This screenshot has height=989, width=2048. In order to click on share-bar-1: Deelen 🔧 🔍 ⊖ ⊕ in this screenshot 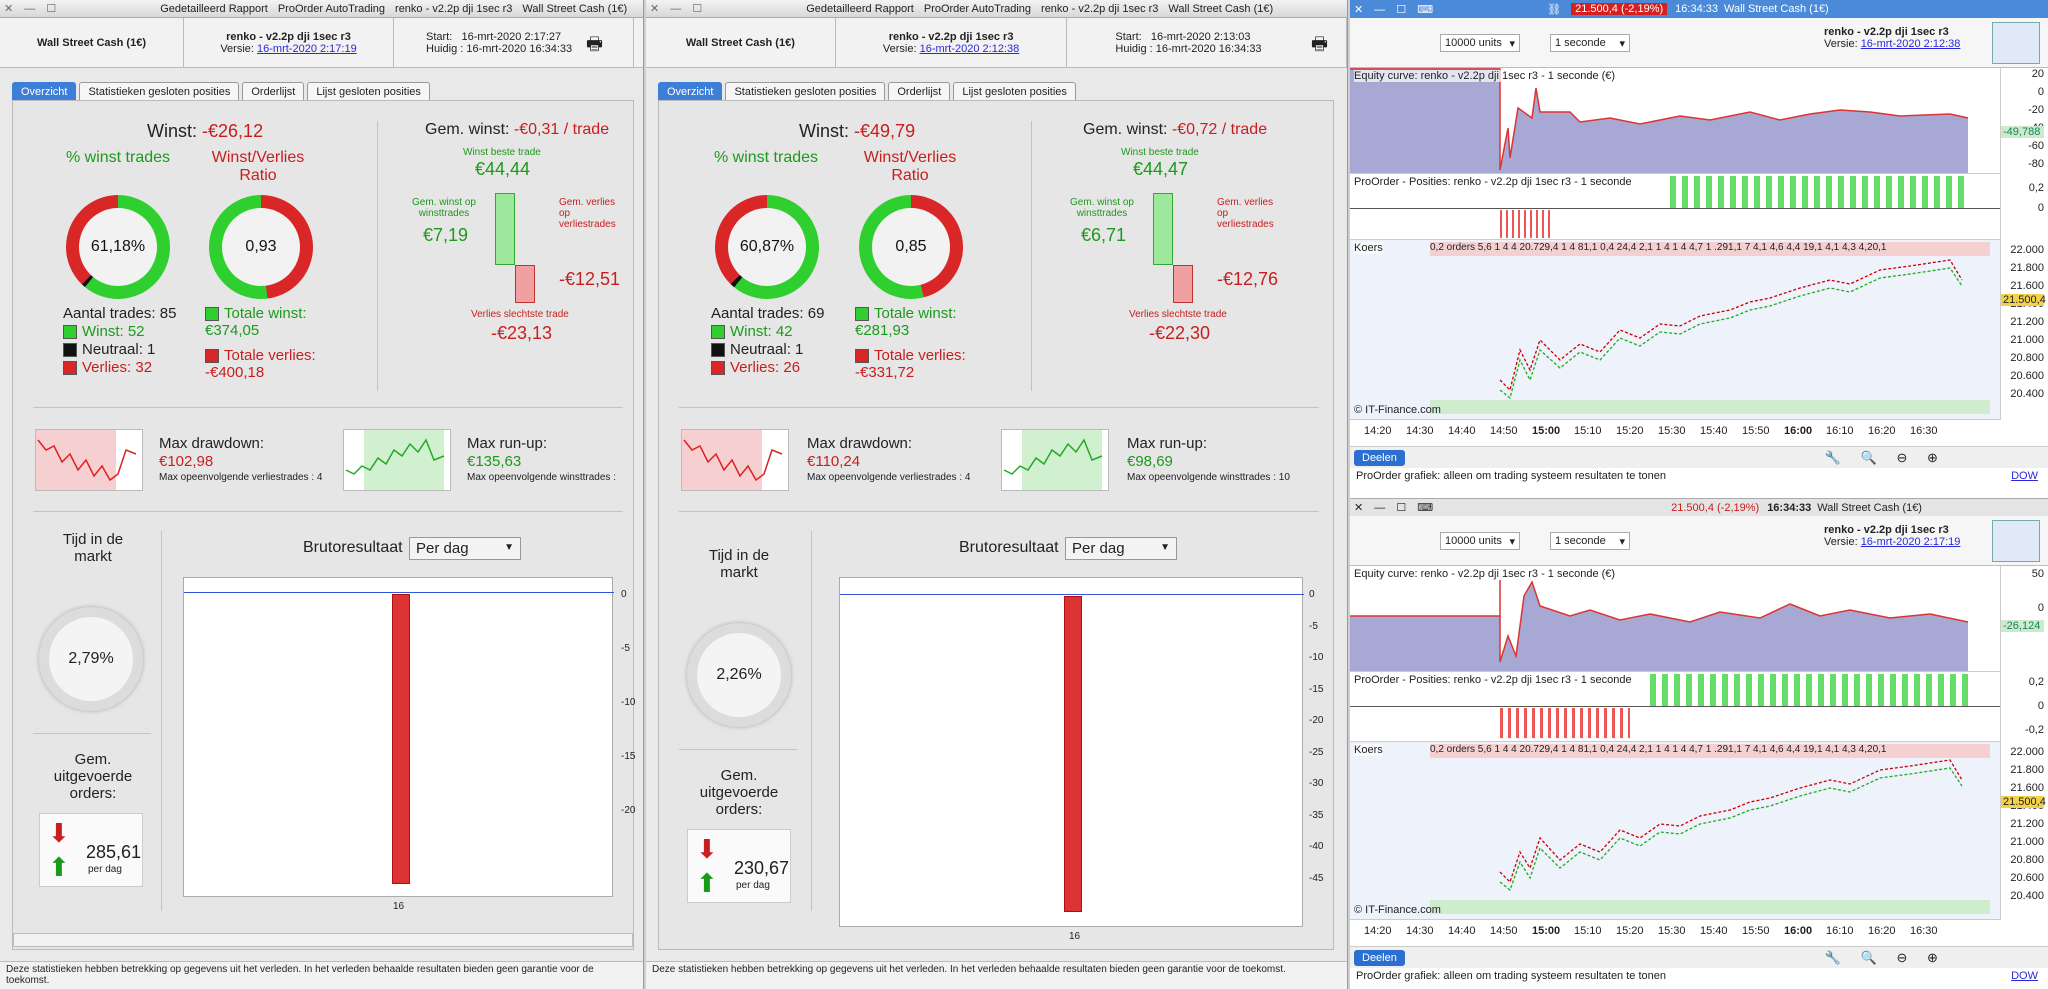, I will do `click(1699, 457)`.